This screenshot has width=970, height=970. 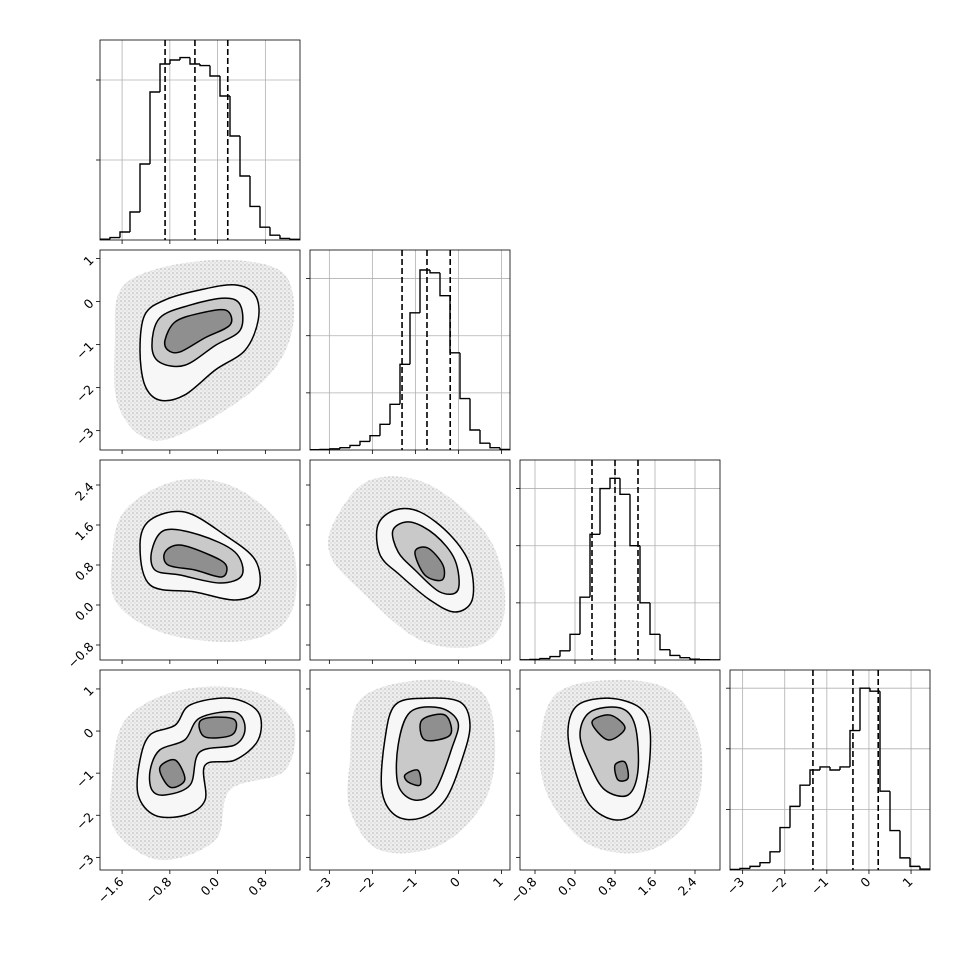 I want to click on y-tick-label: 0.0, so click(x=84, y=611).